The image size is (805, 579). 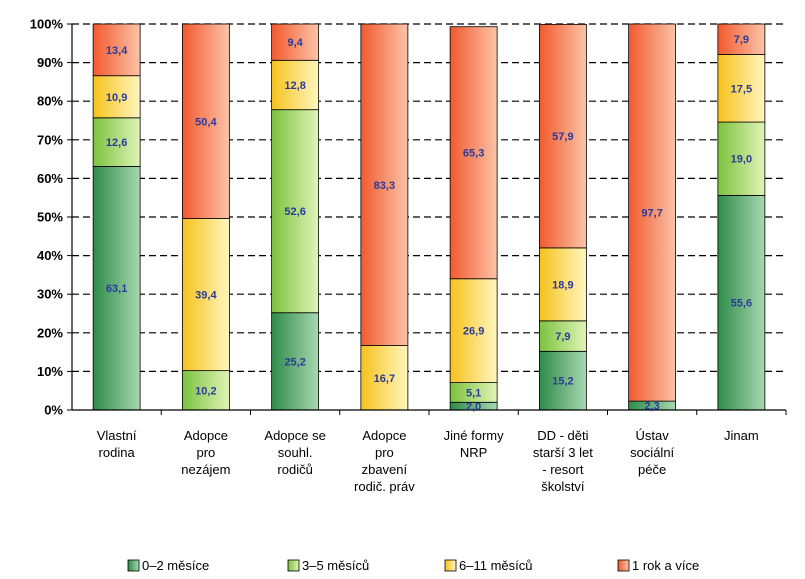 I want to click on y-tick-label: 40%, so click(x=50, y=255).